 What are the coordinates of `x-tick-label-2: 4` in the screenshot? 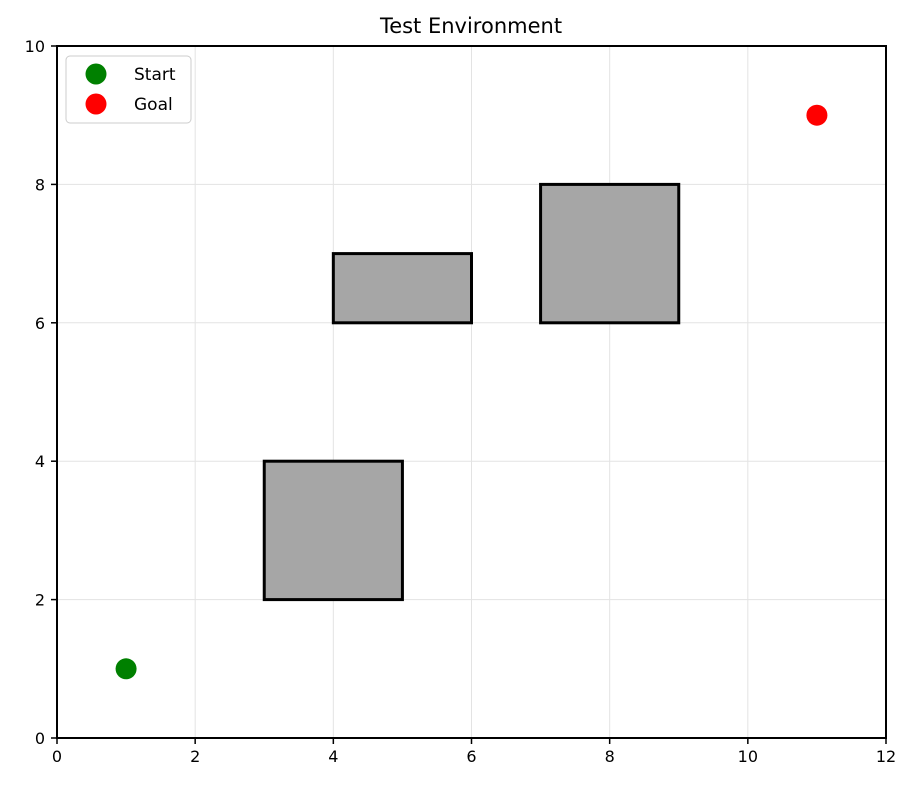 It's located at (333, 756).